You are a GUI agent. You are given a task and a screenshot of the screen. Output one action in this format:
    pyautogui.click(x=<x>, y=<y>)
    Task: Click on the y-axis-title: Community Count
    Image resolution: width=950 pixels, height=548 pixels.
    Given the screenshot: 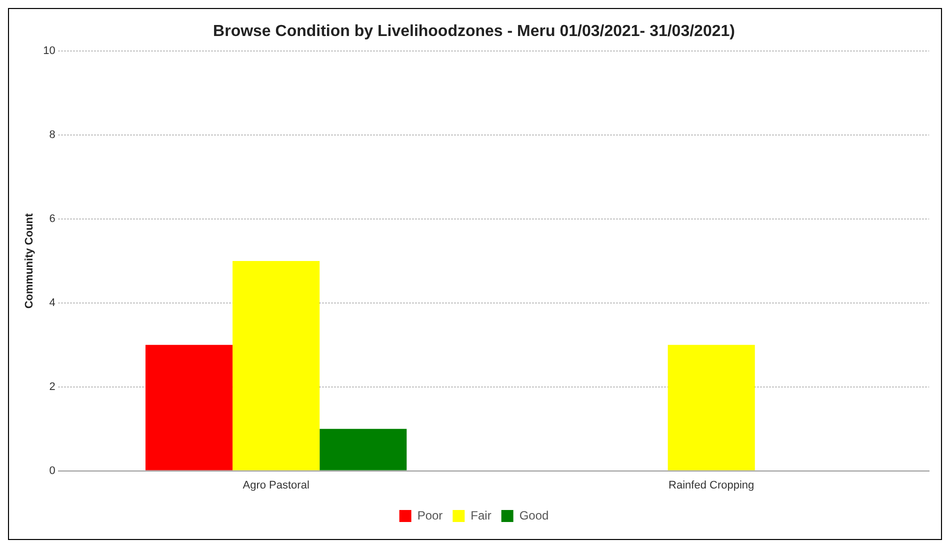 What is the action you would take?
    pyautogui.click(x=30, y=261)
    